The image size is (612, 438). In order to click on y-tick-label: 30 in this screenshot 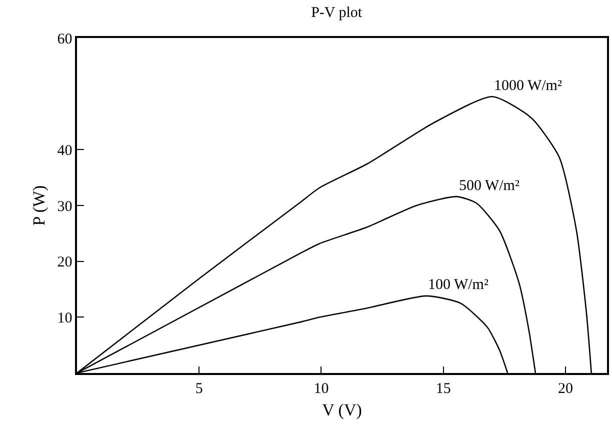, I will do `click(64, 206)`.